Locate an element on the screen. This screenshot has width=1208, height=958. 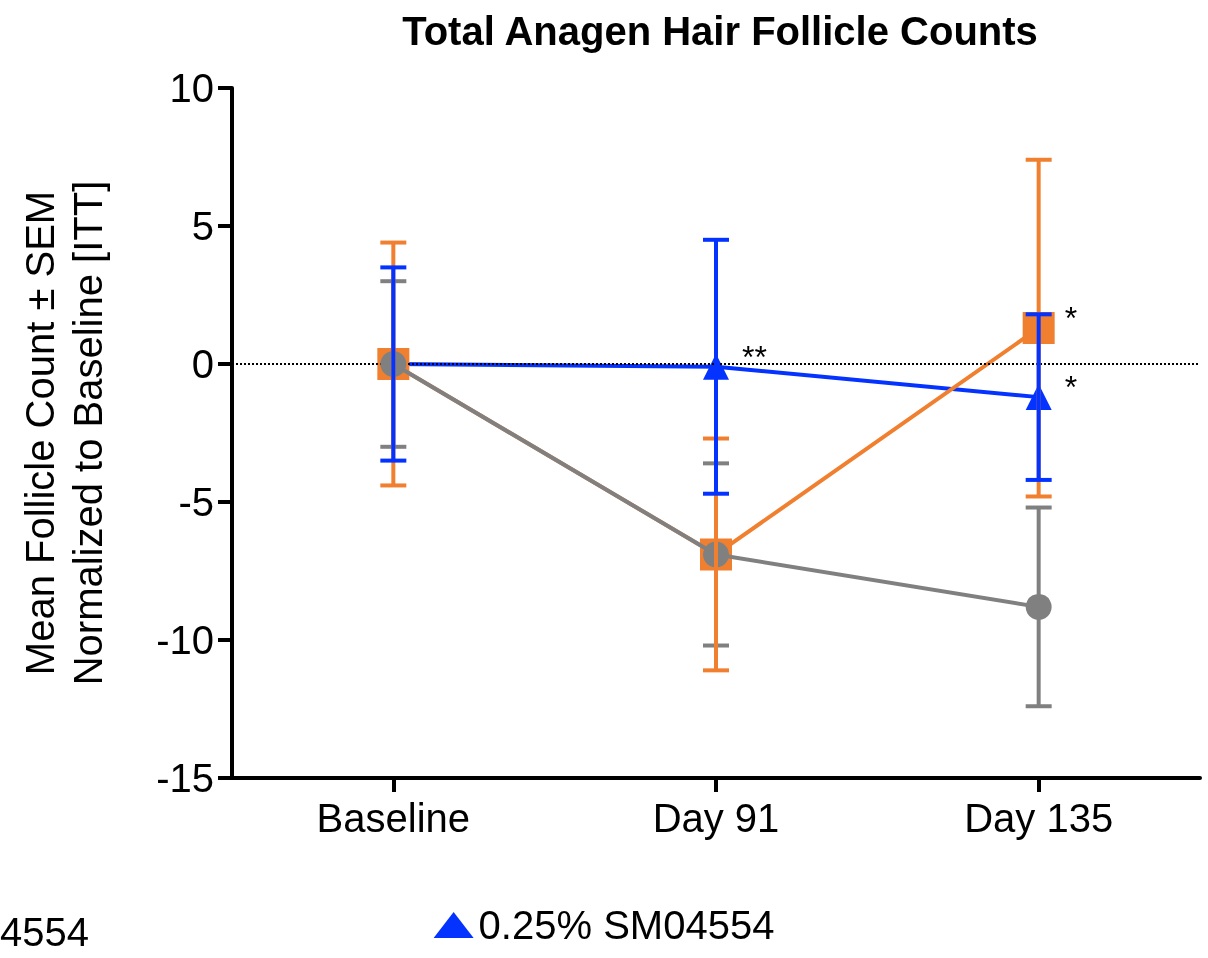
chart-title: Total Anagen Hair Follicle Counts is located at coordinates (720, 31).